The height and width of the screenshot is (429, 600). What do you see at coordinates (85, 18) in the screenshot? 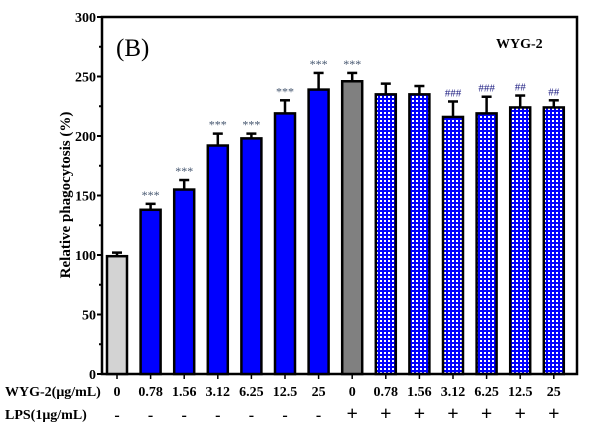
I see `y-tick-label: 300` at bounding box center [85, 18].